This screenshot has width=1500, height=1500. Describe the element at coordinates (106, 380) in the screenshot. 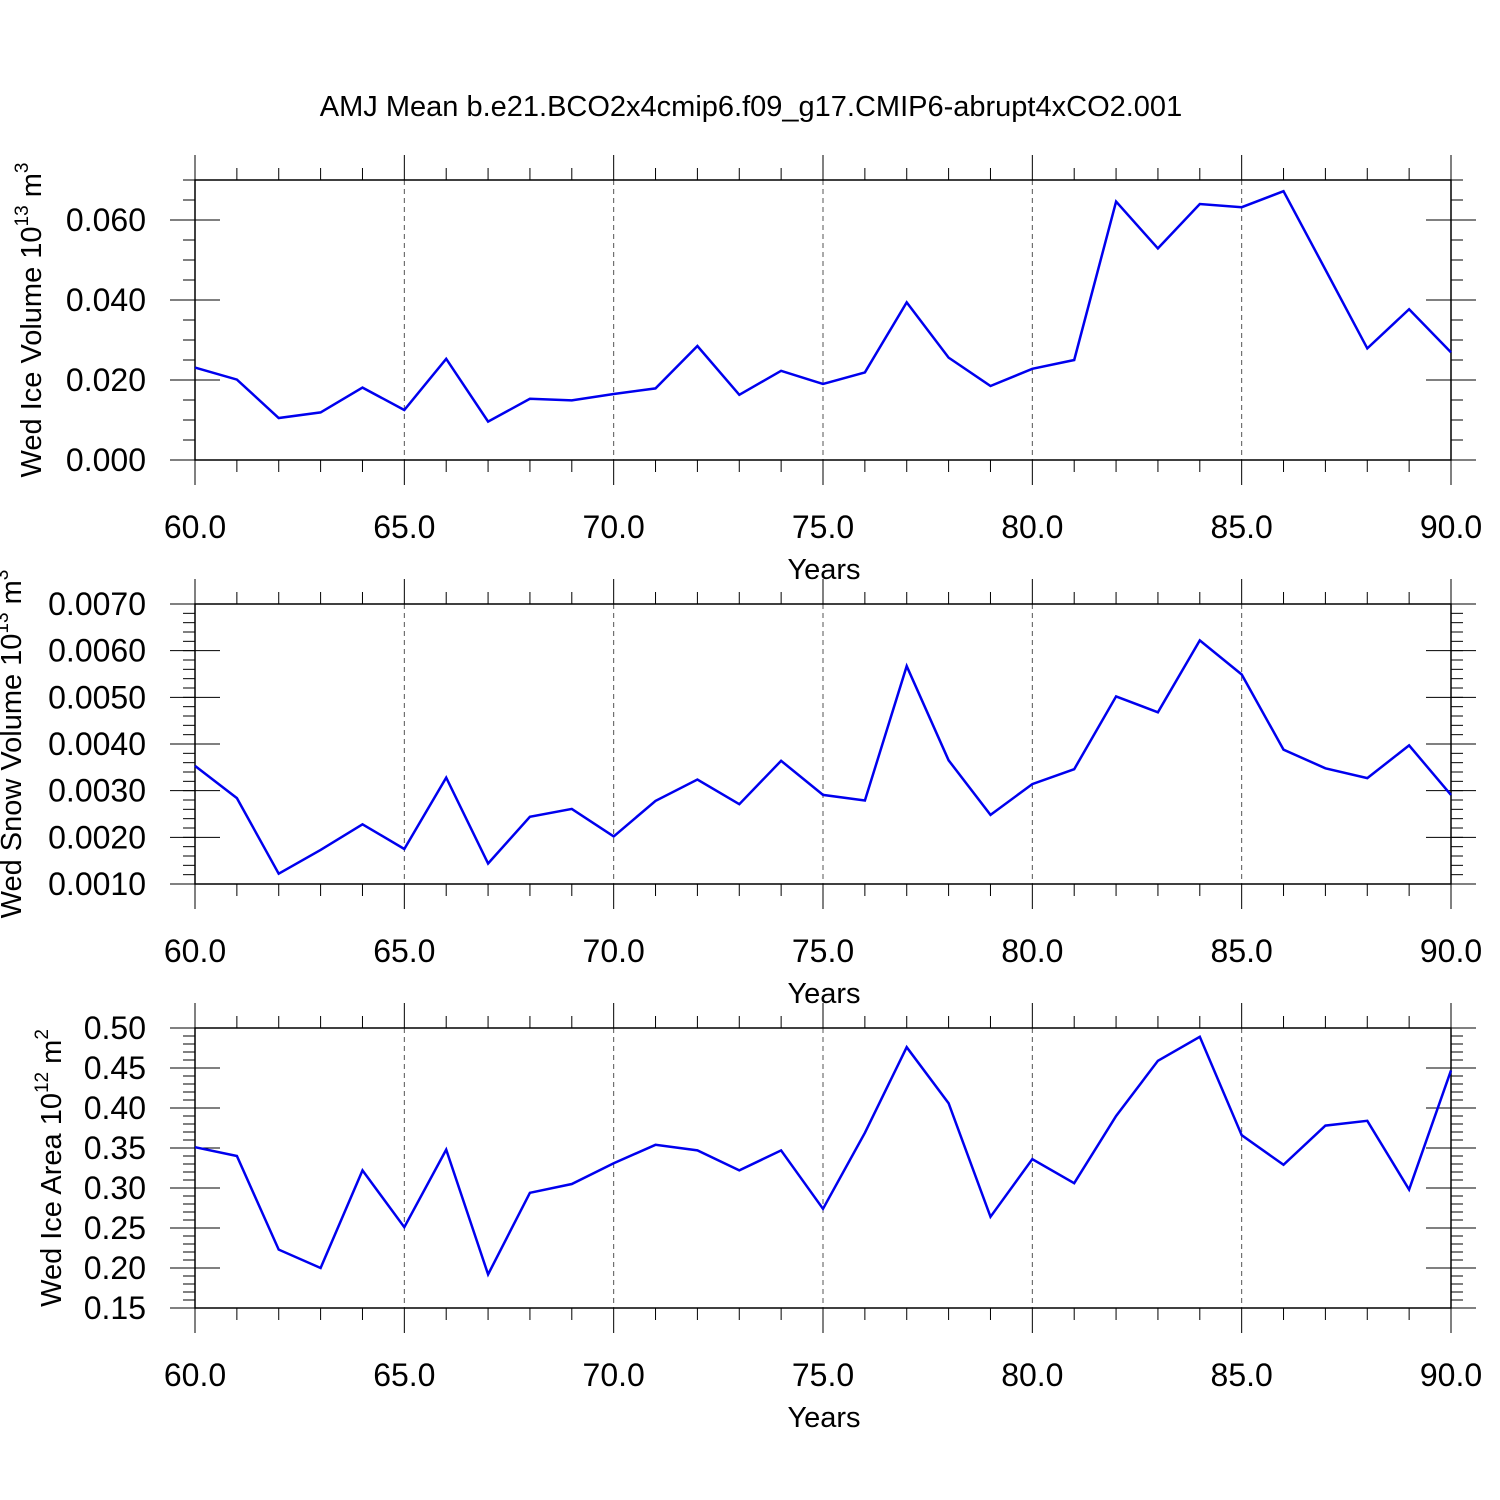

I see `y-tick-label: 0.020` at that location.